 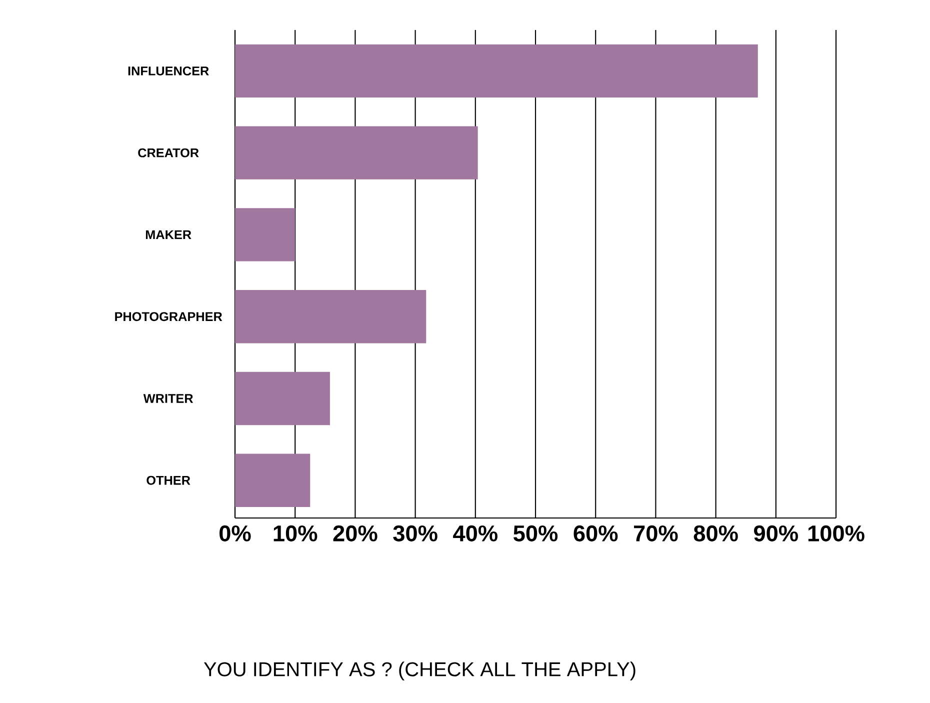 I want to click on text: YOU IDENTIFY AS ? (CHECK ALL THE APPLY), so click(x=420, y=671).